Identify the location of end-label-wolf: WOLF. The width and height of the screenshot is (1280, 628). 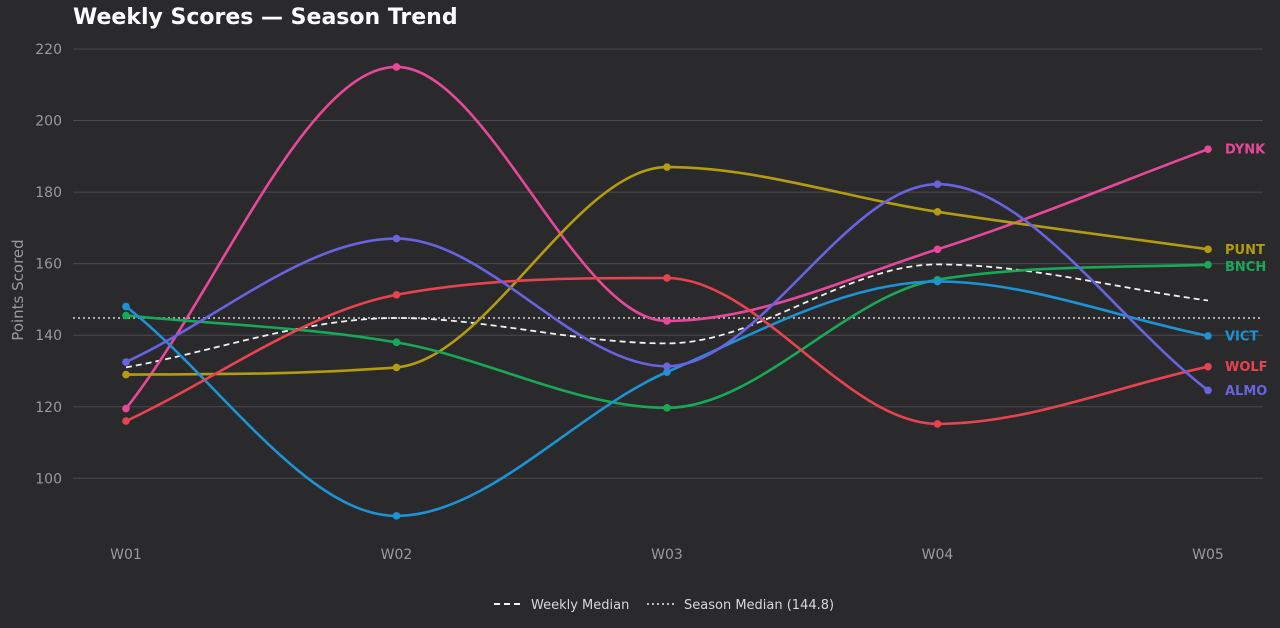
(1246, 367).